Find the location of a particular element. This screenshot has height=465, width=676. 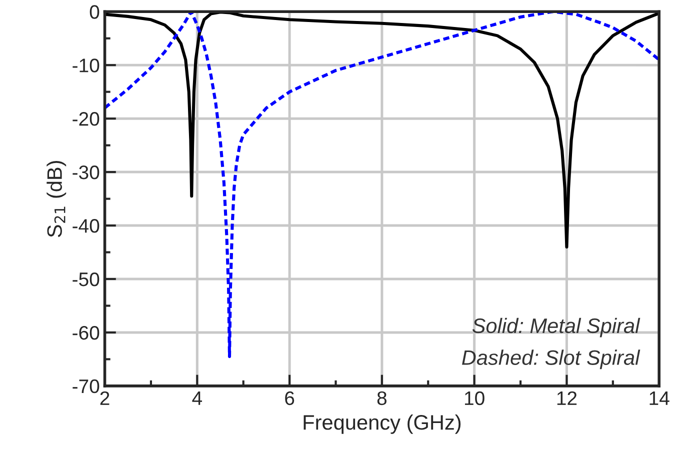

y-tick-label: -30 is located at coordinates (86, 173).